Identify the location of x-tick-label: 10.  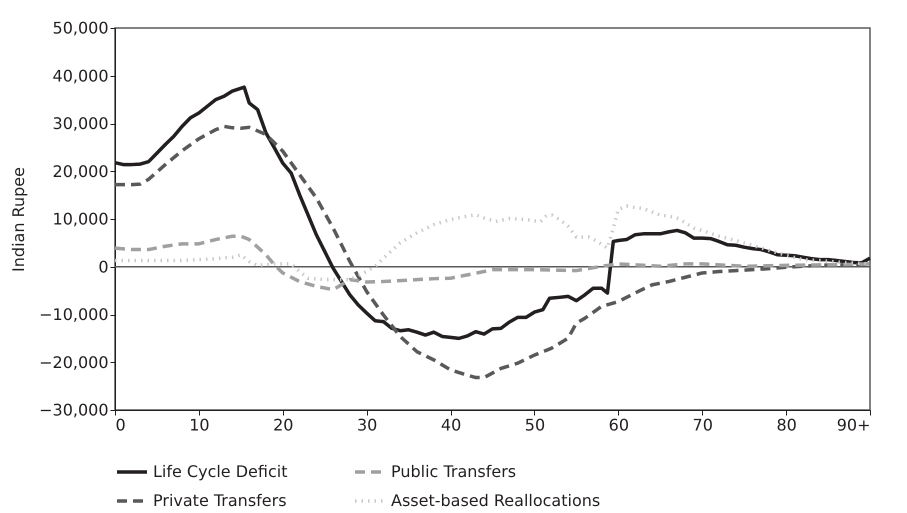
(199, 425).